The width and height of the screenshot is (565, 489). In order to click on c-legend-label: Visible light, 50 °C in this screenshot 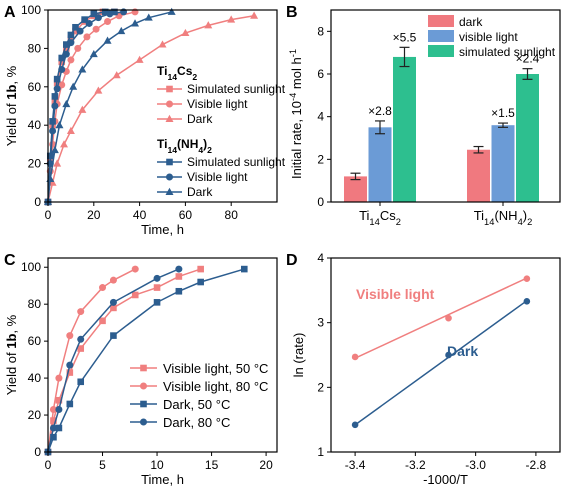, I will do `click(215, 368)`.